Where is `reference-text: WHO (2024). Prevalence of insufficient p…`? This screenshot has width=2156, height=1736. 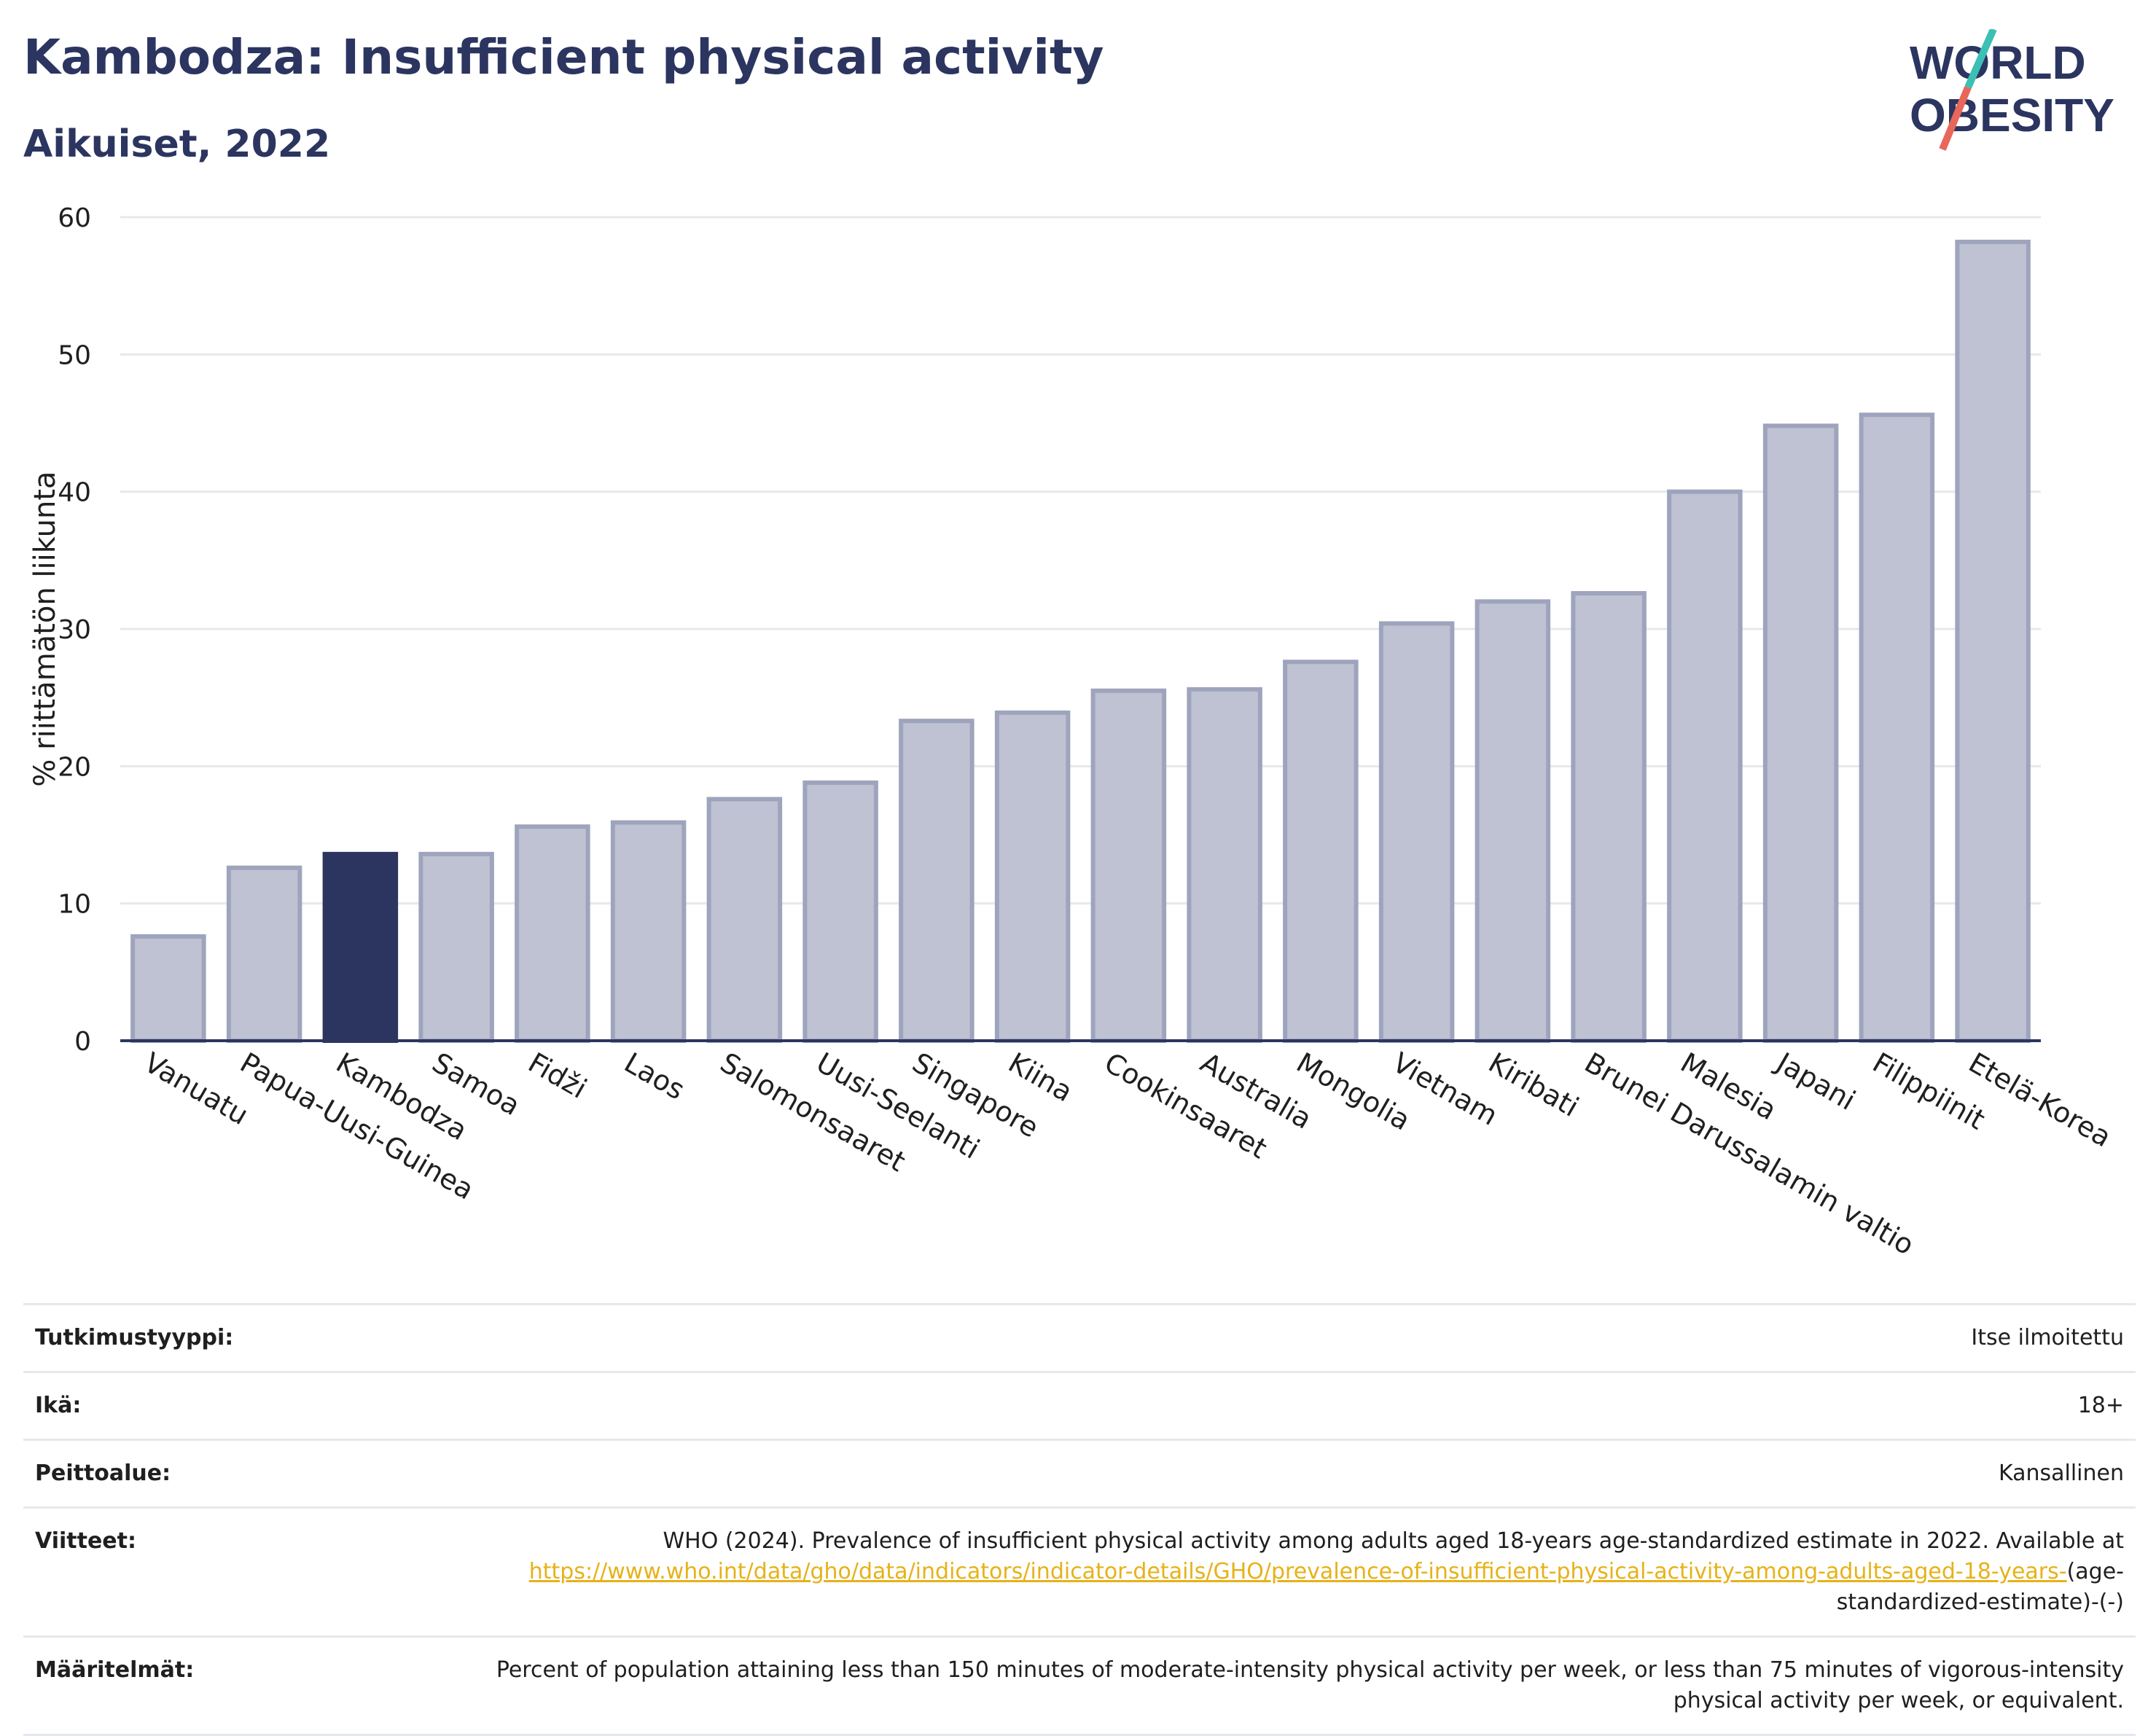
reference-text: WHO (2024). Prevalence of insufficient p… is located at coordinates (1394, 1541).